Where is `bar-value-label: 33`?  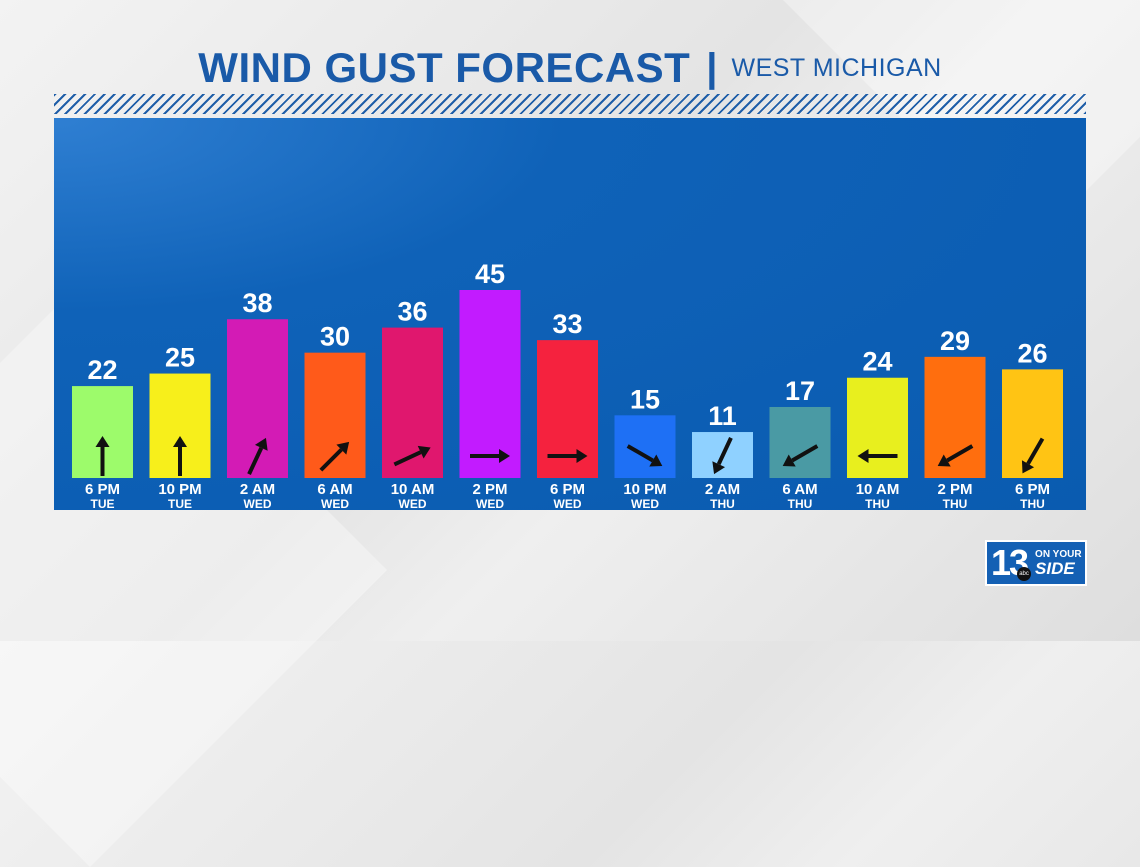
bar-value-label: 33 is located at coordinates (567, 324).